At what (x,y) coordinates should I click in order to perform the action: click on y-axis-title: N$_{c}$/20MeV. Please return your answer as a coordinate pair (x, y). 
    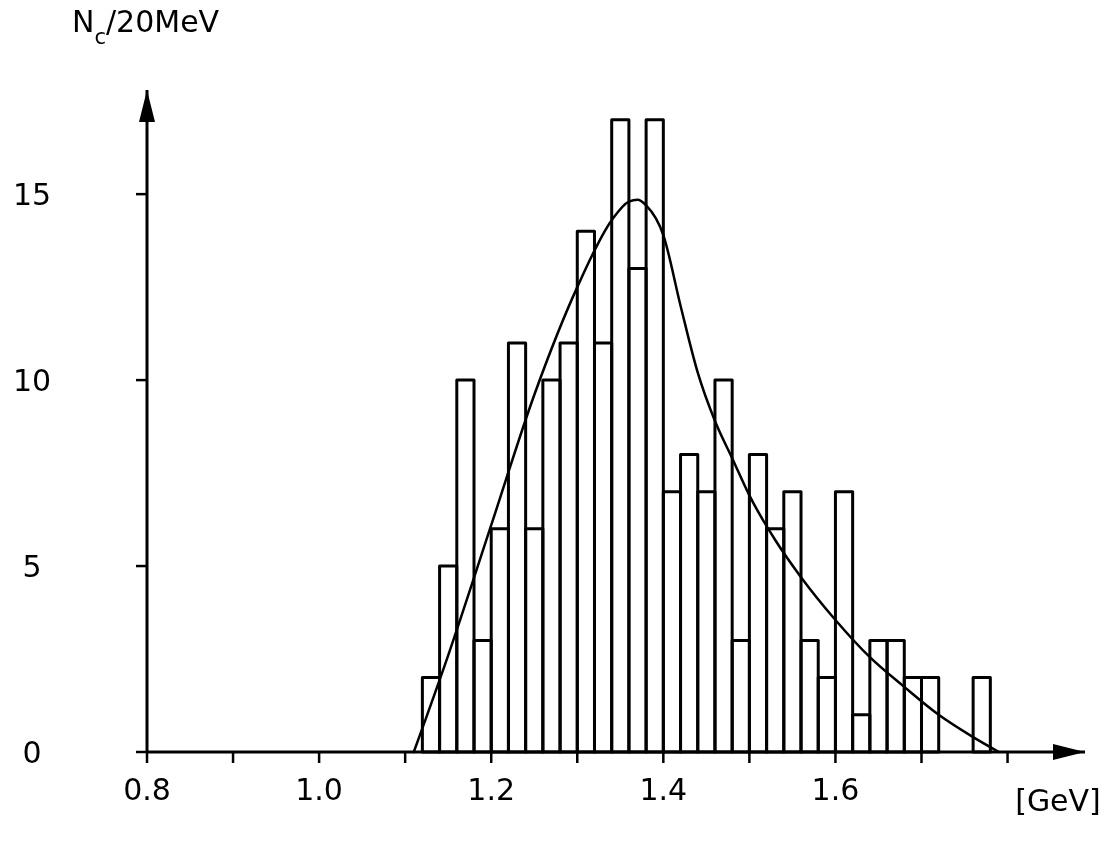
    Looking at the image, I should click on (146, 26).